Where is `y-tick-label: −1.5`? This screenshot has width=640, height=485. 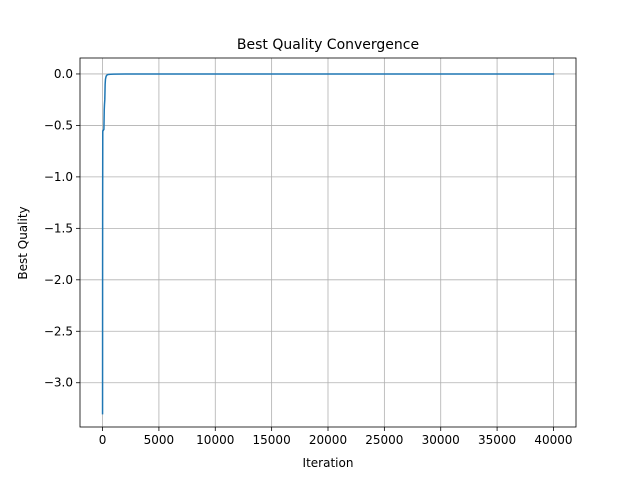 y-tick-label: −1.5 is located at coordinates (58, 228).